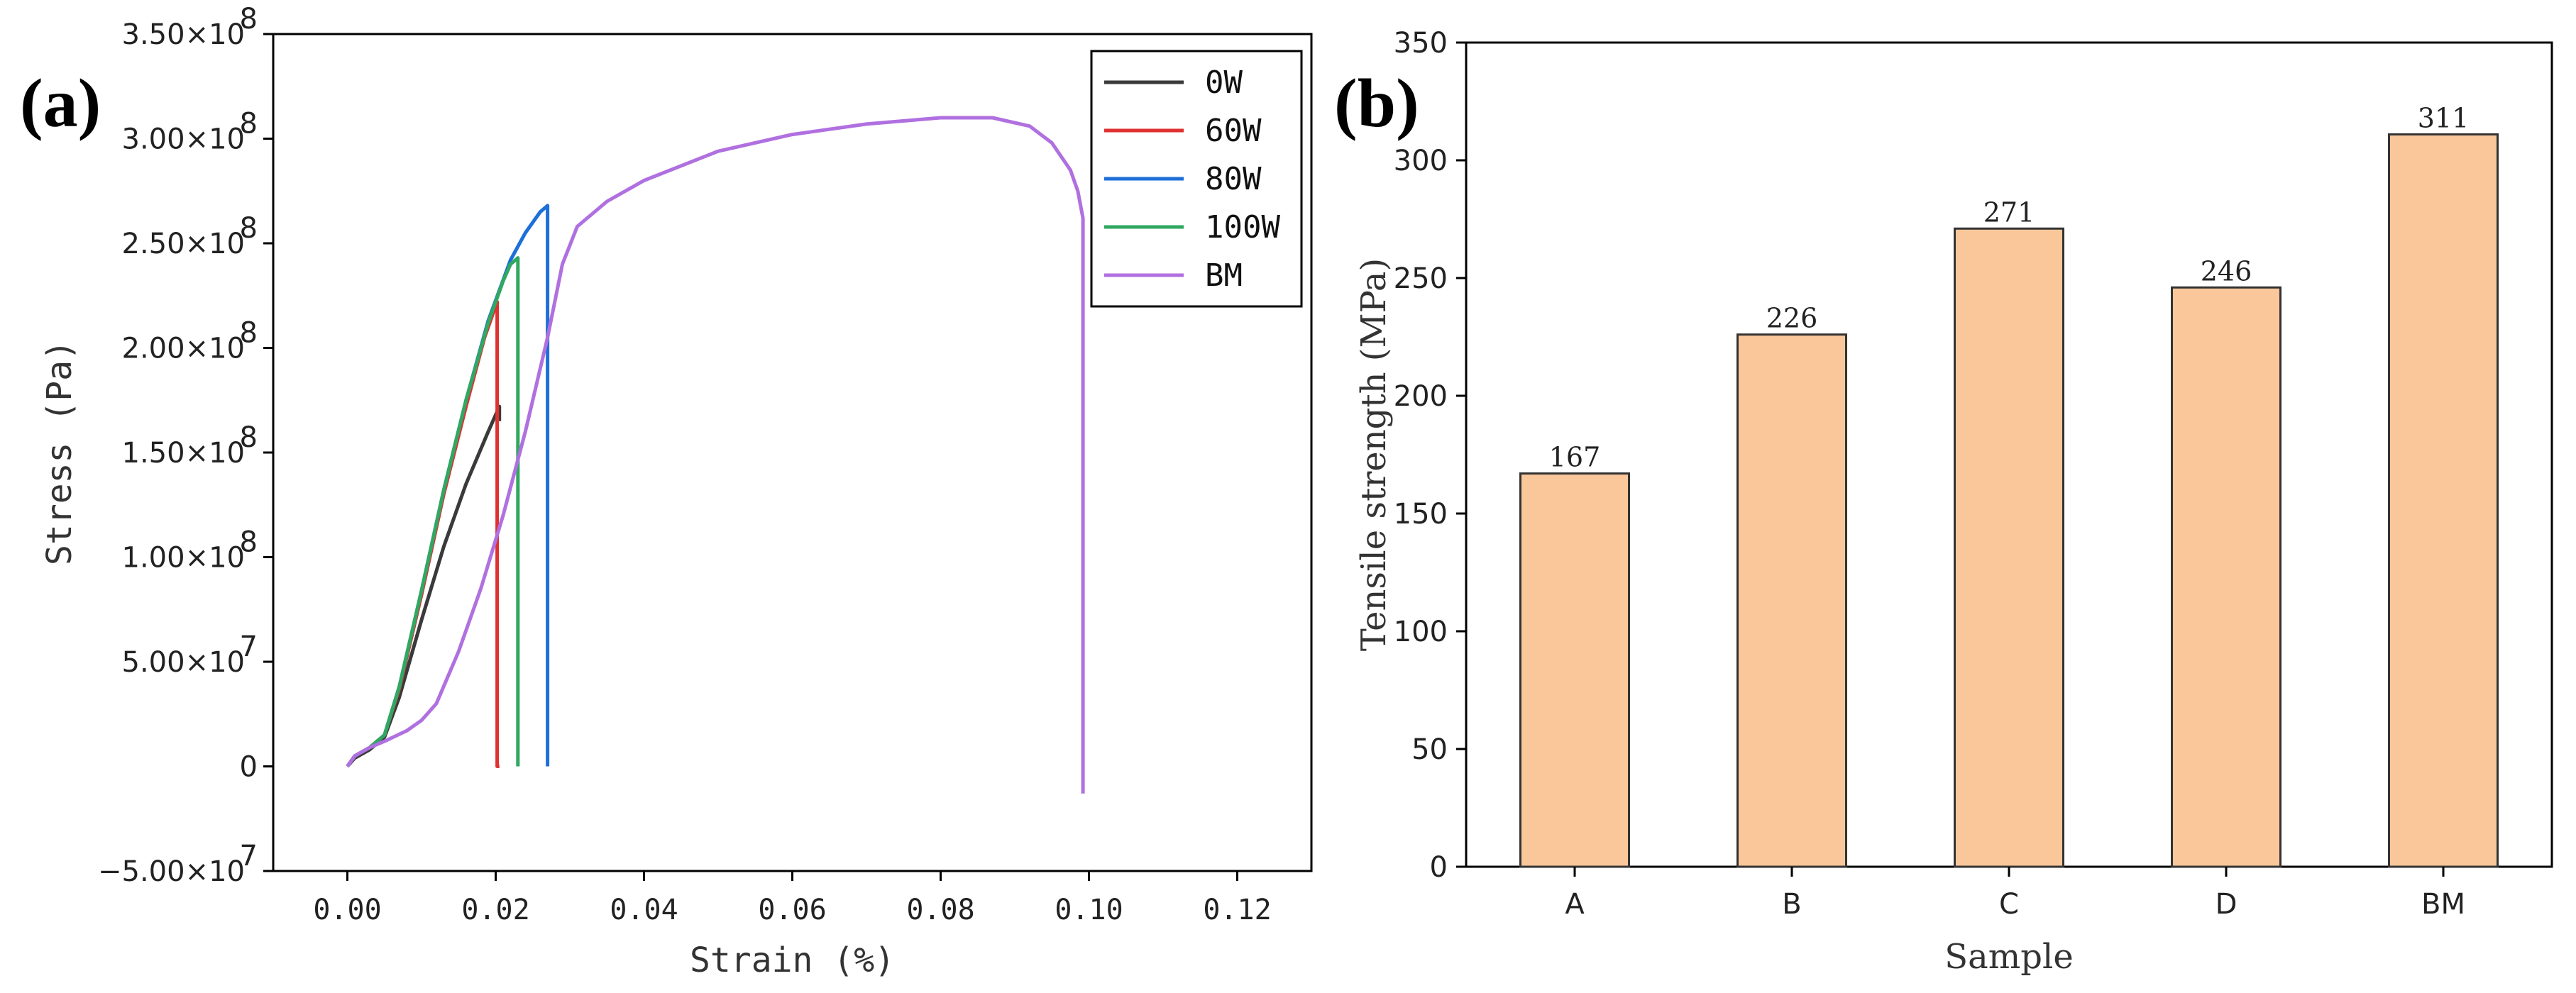 The image size is (2576, 993). What do you see at coordinates (2226, 271) in the screenshot?
I see `bar-value-label-d: 246` at bounding box center [2226, 271].